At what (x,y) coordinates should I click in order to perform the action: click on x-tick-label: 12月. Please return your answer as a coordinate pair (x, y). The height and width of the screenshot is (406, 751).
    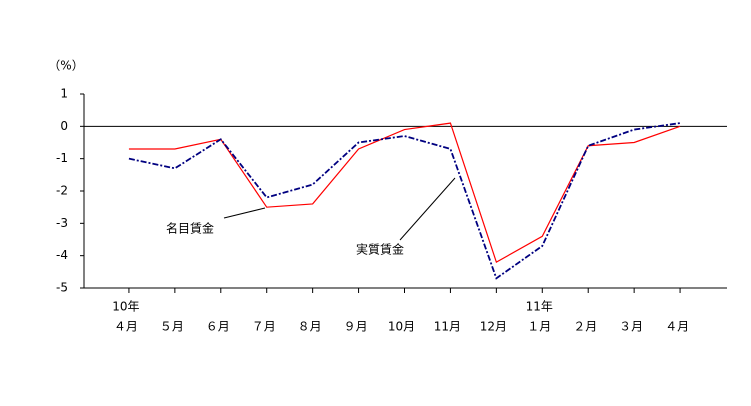
    Looking at the image, I should click on (493, 327).